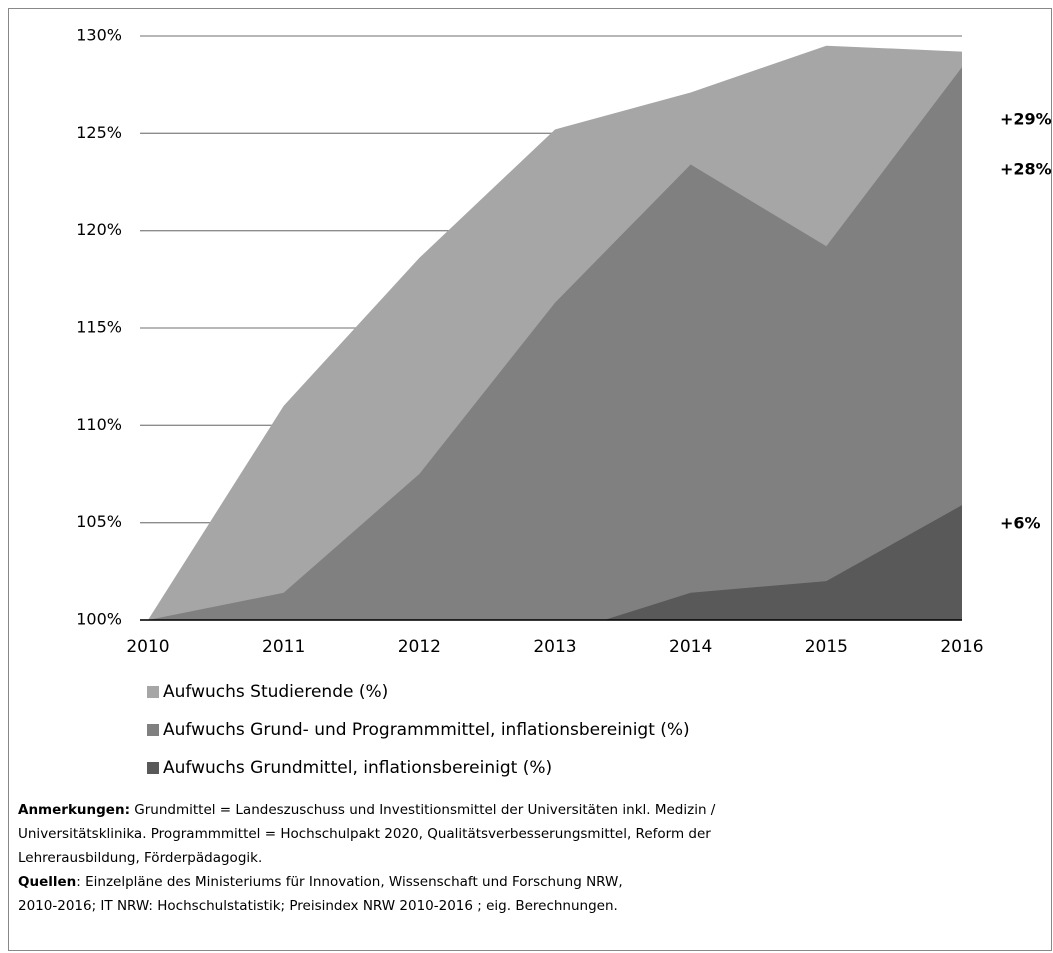  I want to click on area, so click(555, 562).